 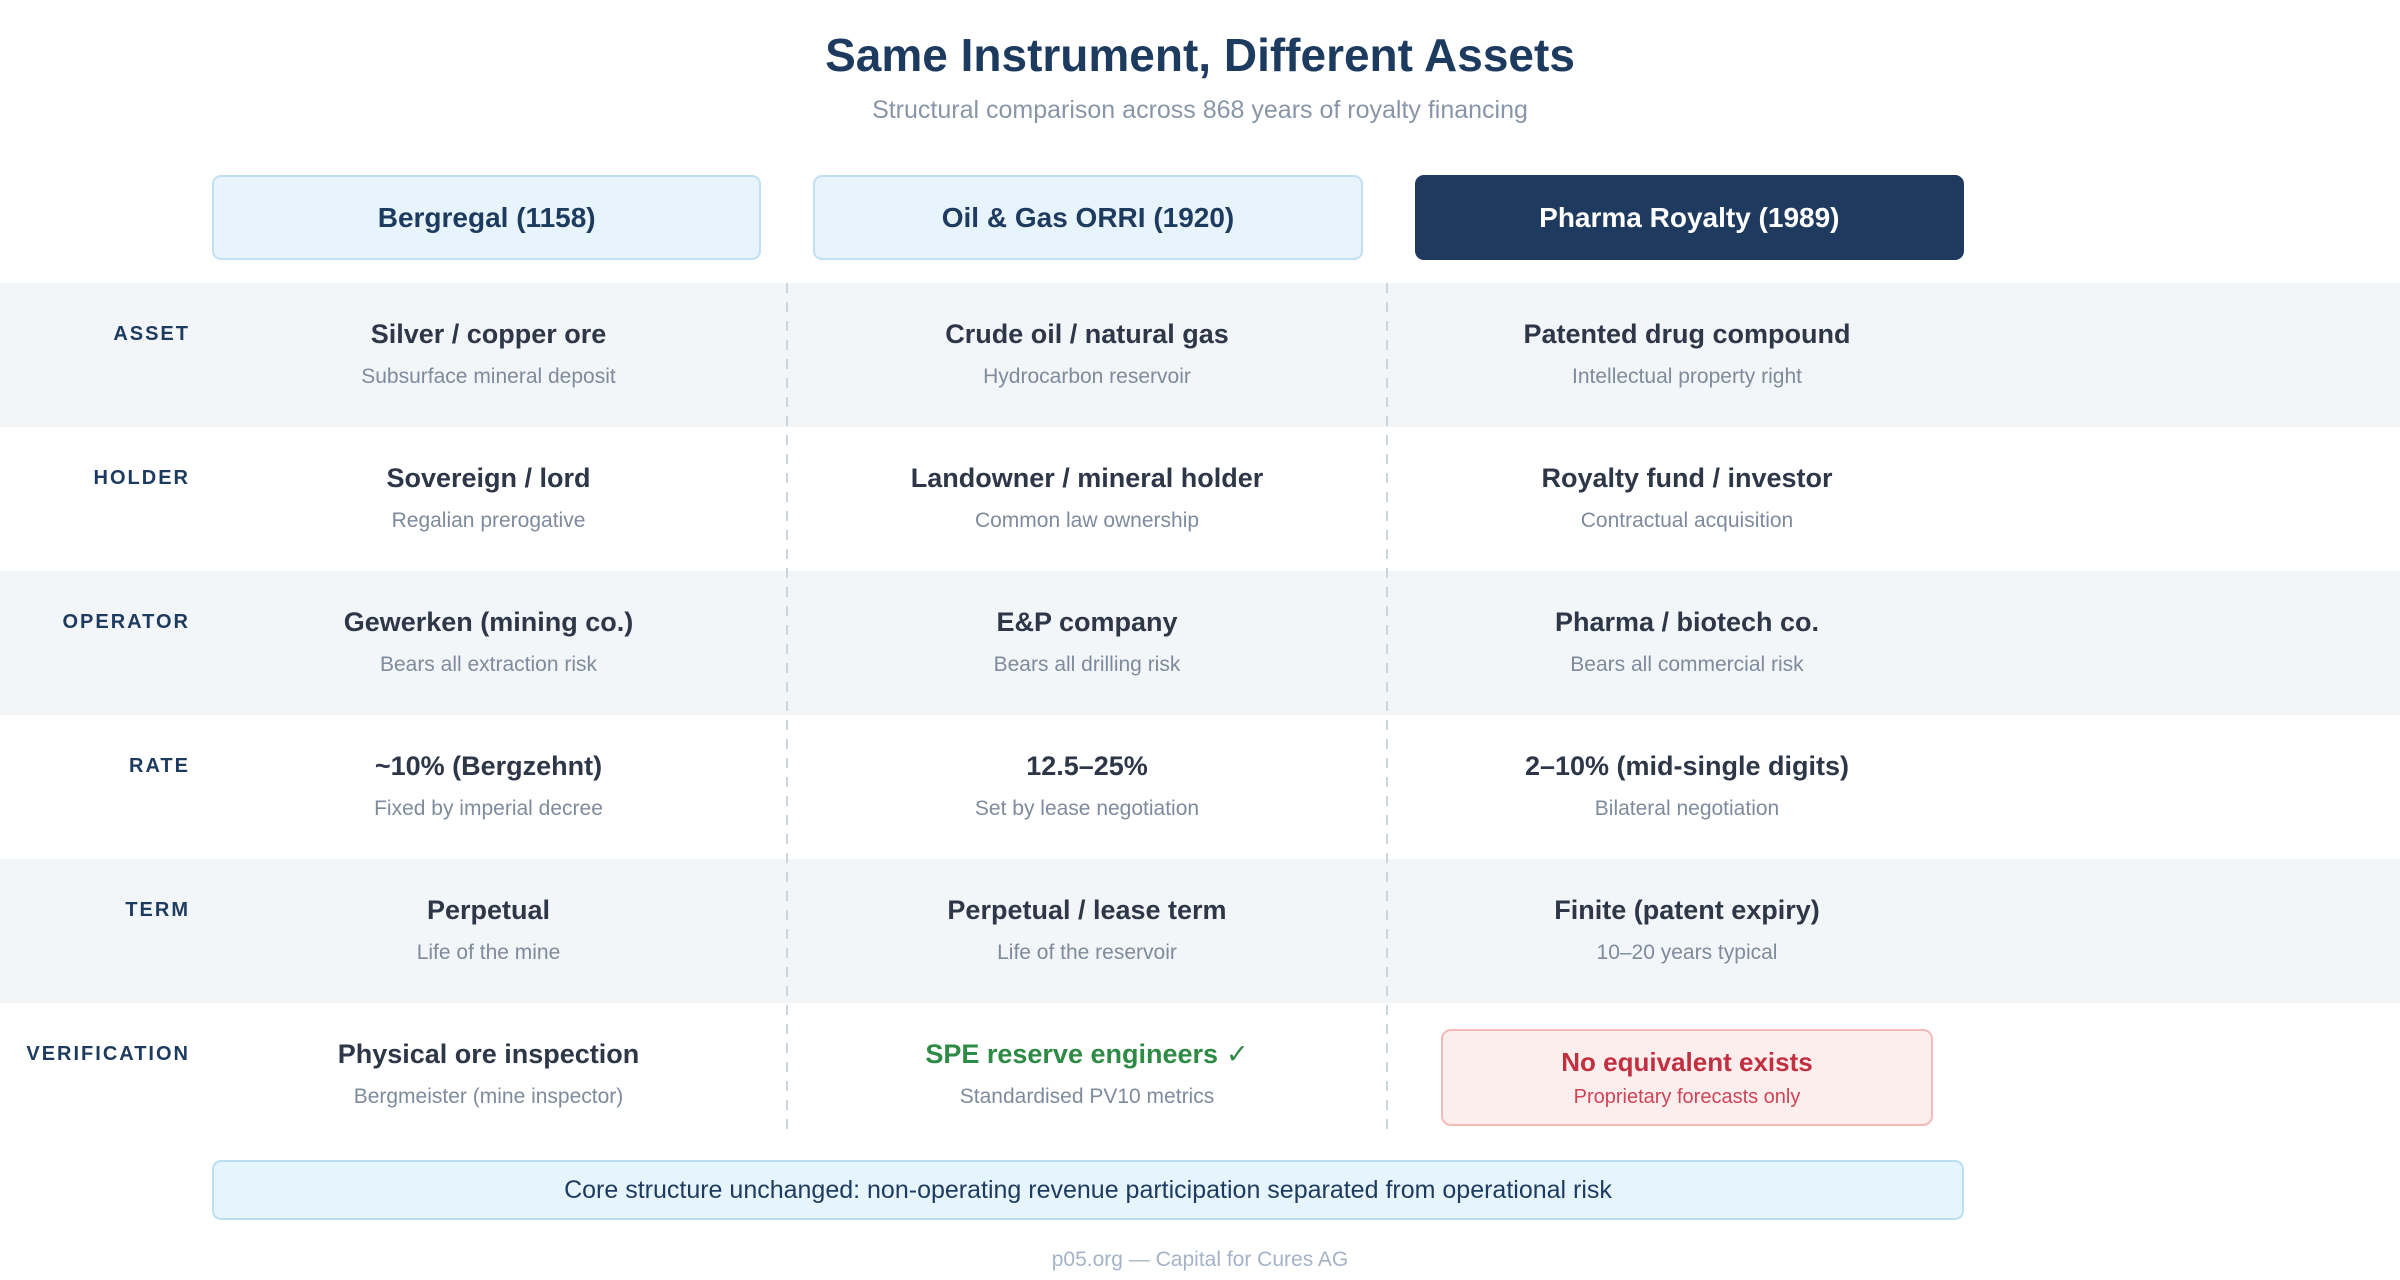 I want to click on cell-sub: Life of the mine, so click(x=488, y=952).